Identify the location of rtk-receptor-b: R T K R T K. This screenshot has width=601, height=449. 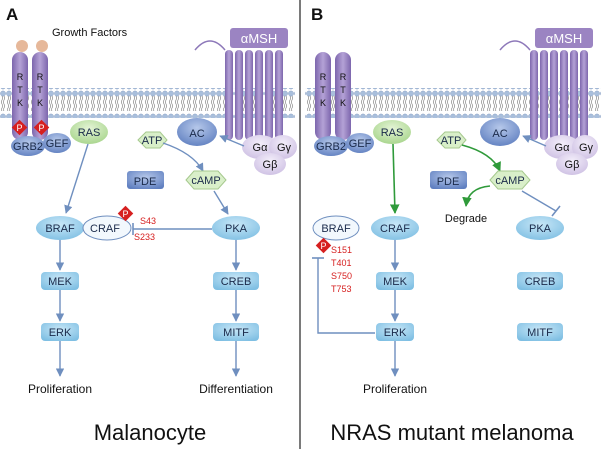
(333, 96).